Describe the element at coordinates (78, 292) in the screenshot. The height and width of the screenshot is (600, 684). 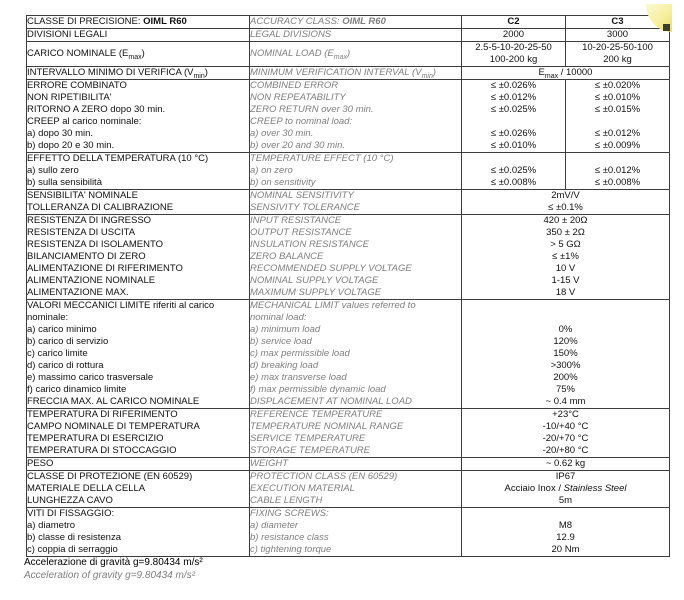
I see `spec-text-line: ALIMENTAZIONE MAX.` at that location.